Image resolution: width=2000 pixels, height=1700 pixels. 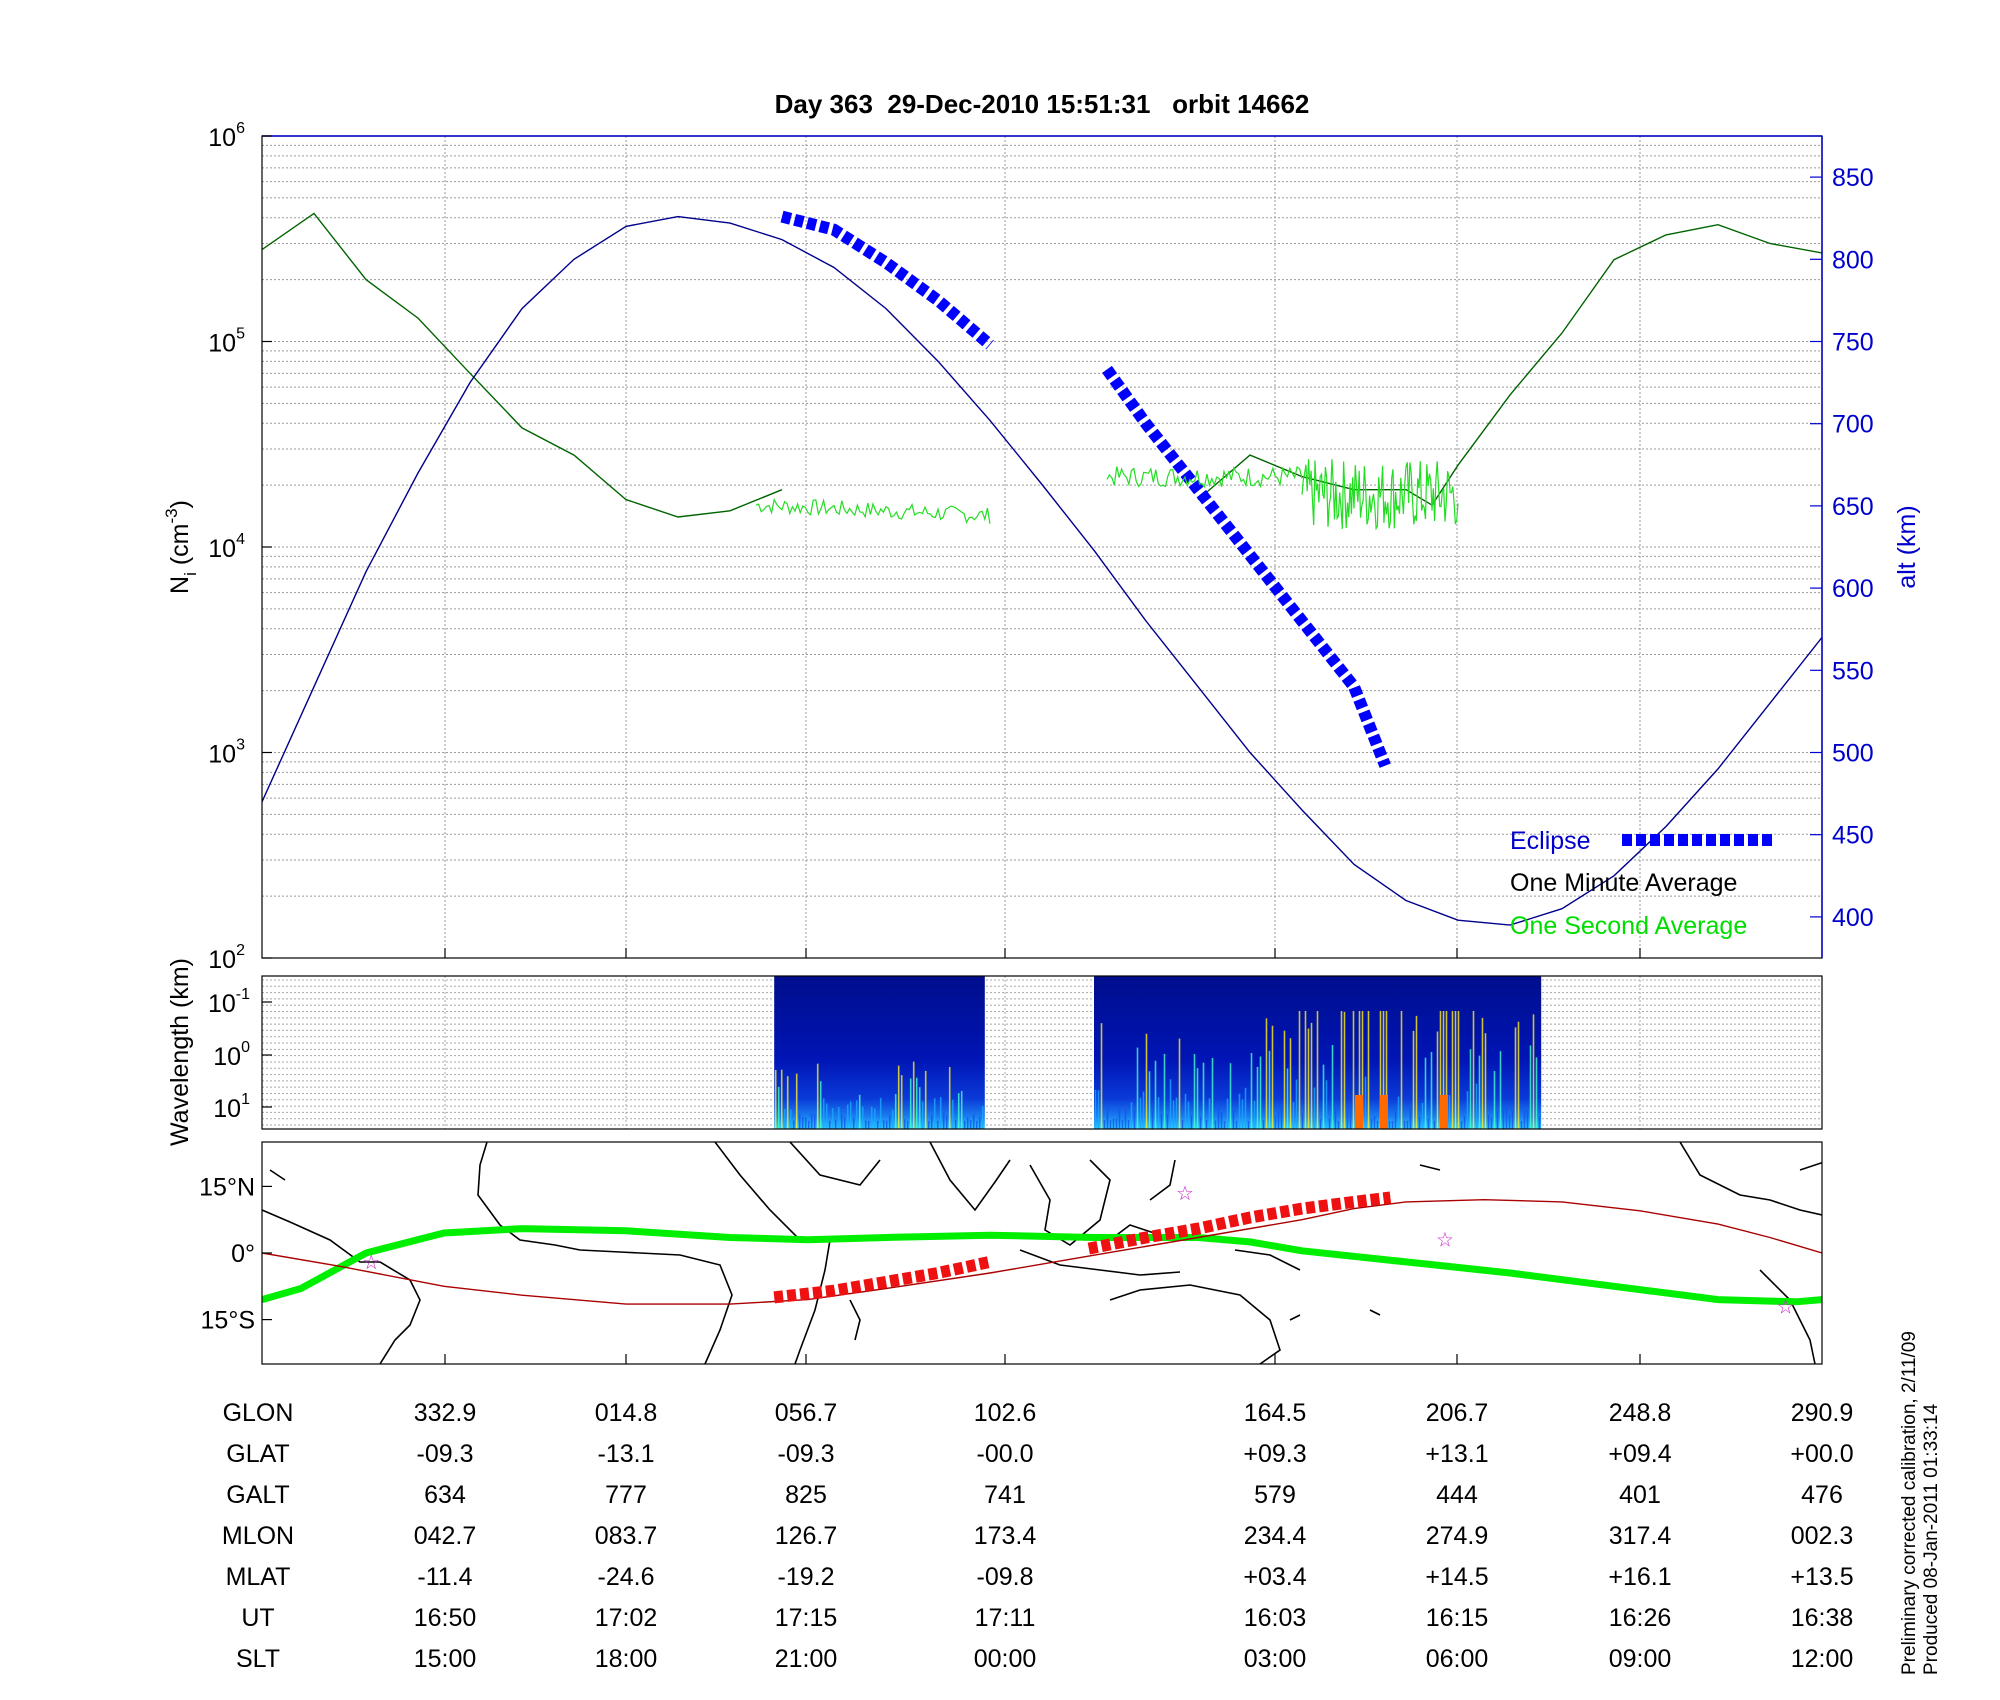 I want to click on table-row-label: GALT, so click(x=257, y=1495).